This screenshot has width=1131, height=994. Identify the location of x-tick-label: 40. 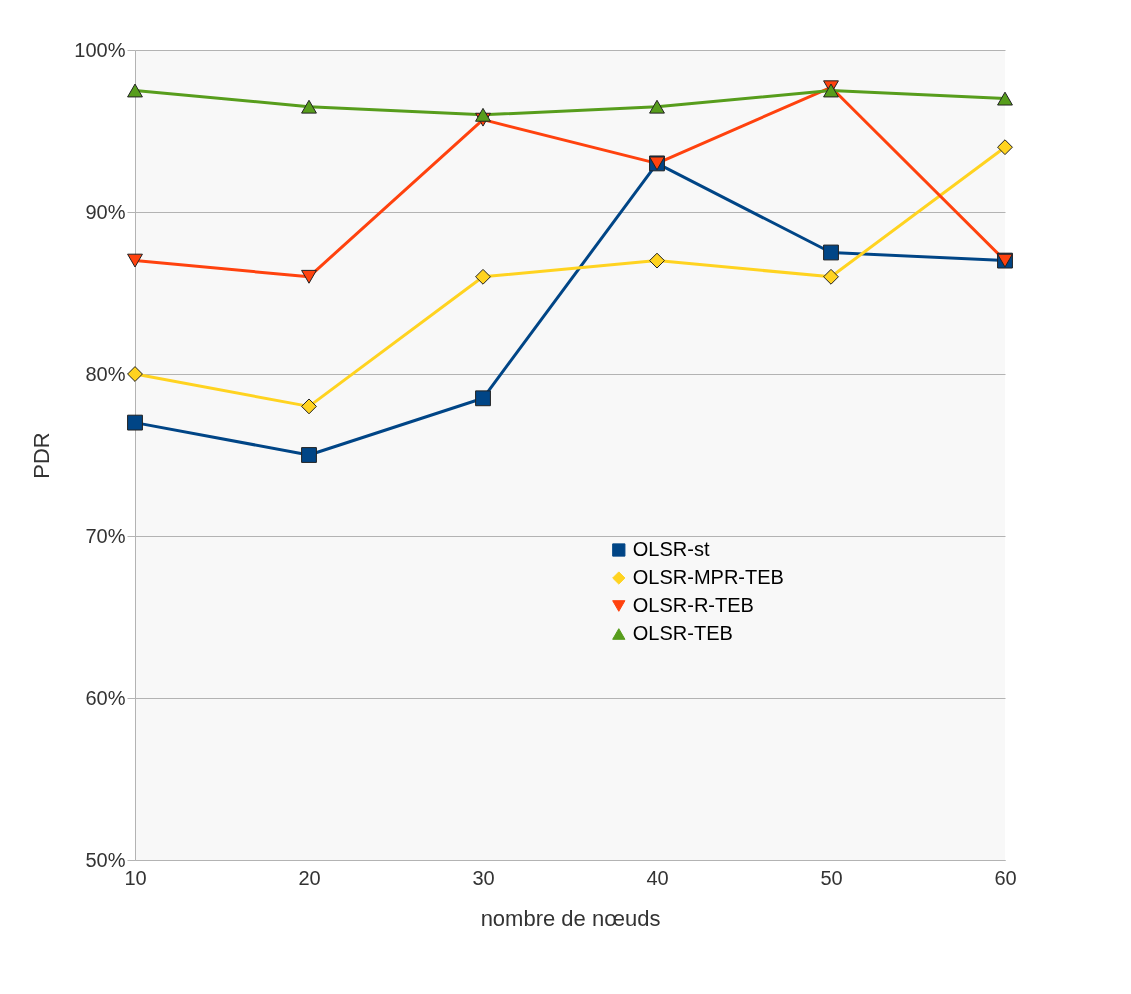
(657, 877).